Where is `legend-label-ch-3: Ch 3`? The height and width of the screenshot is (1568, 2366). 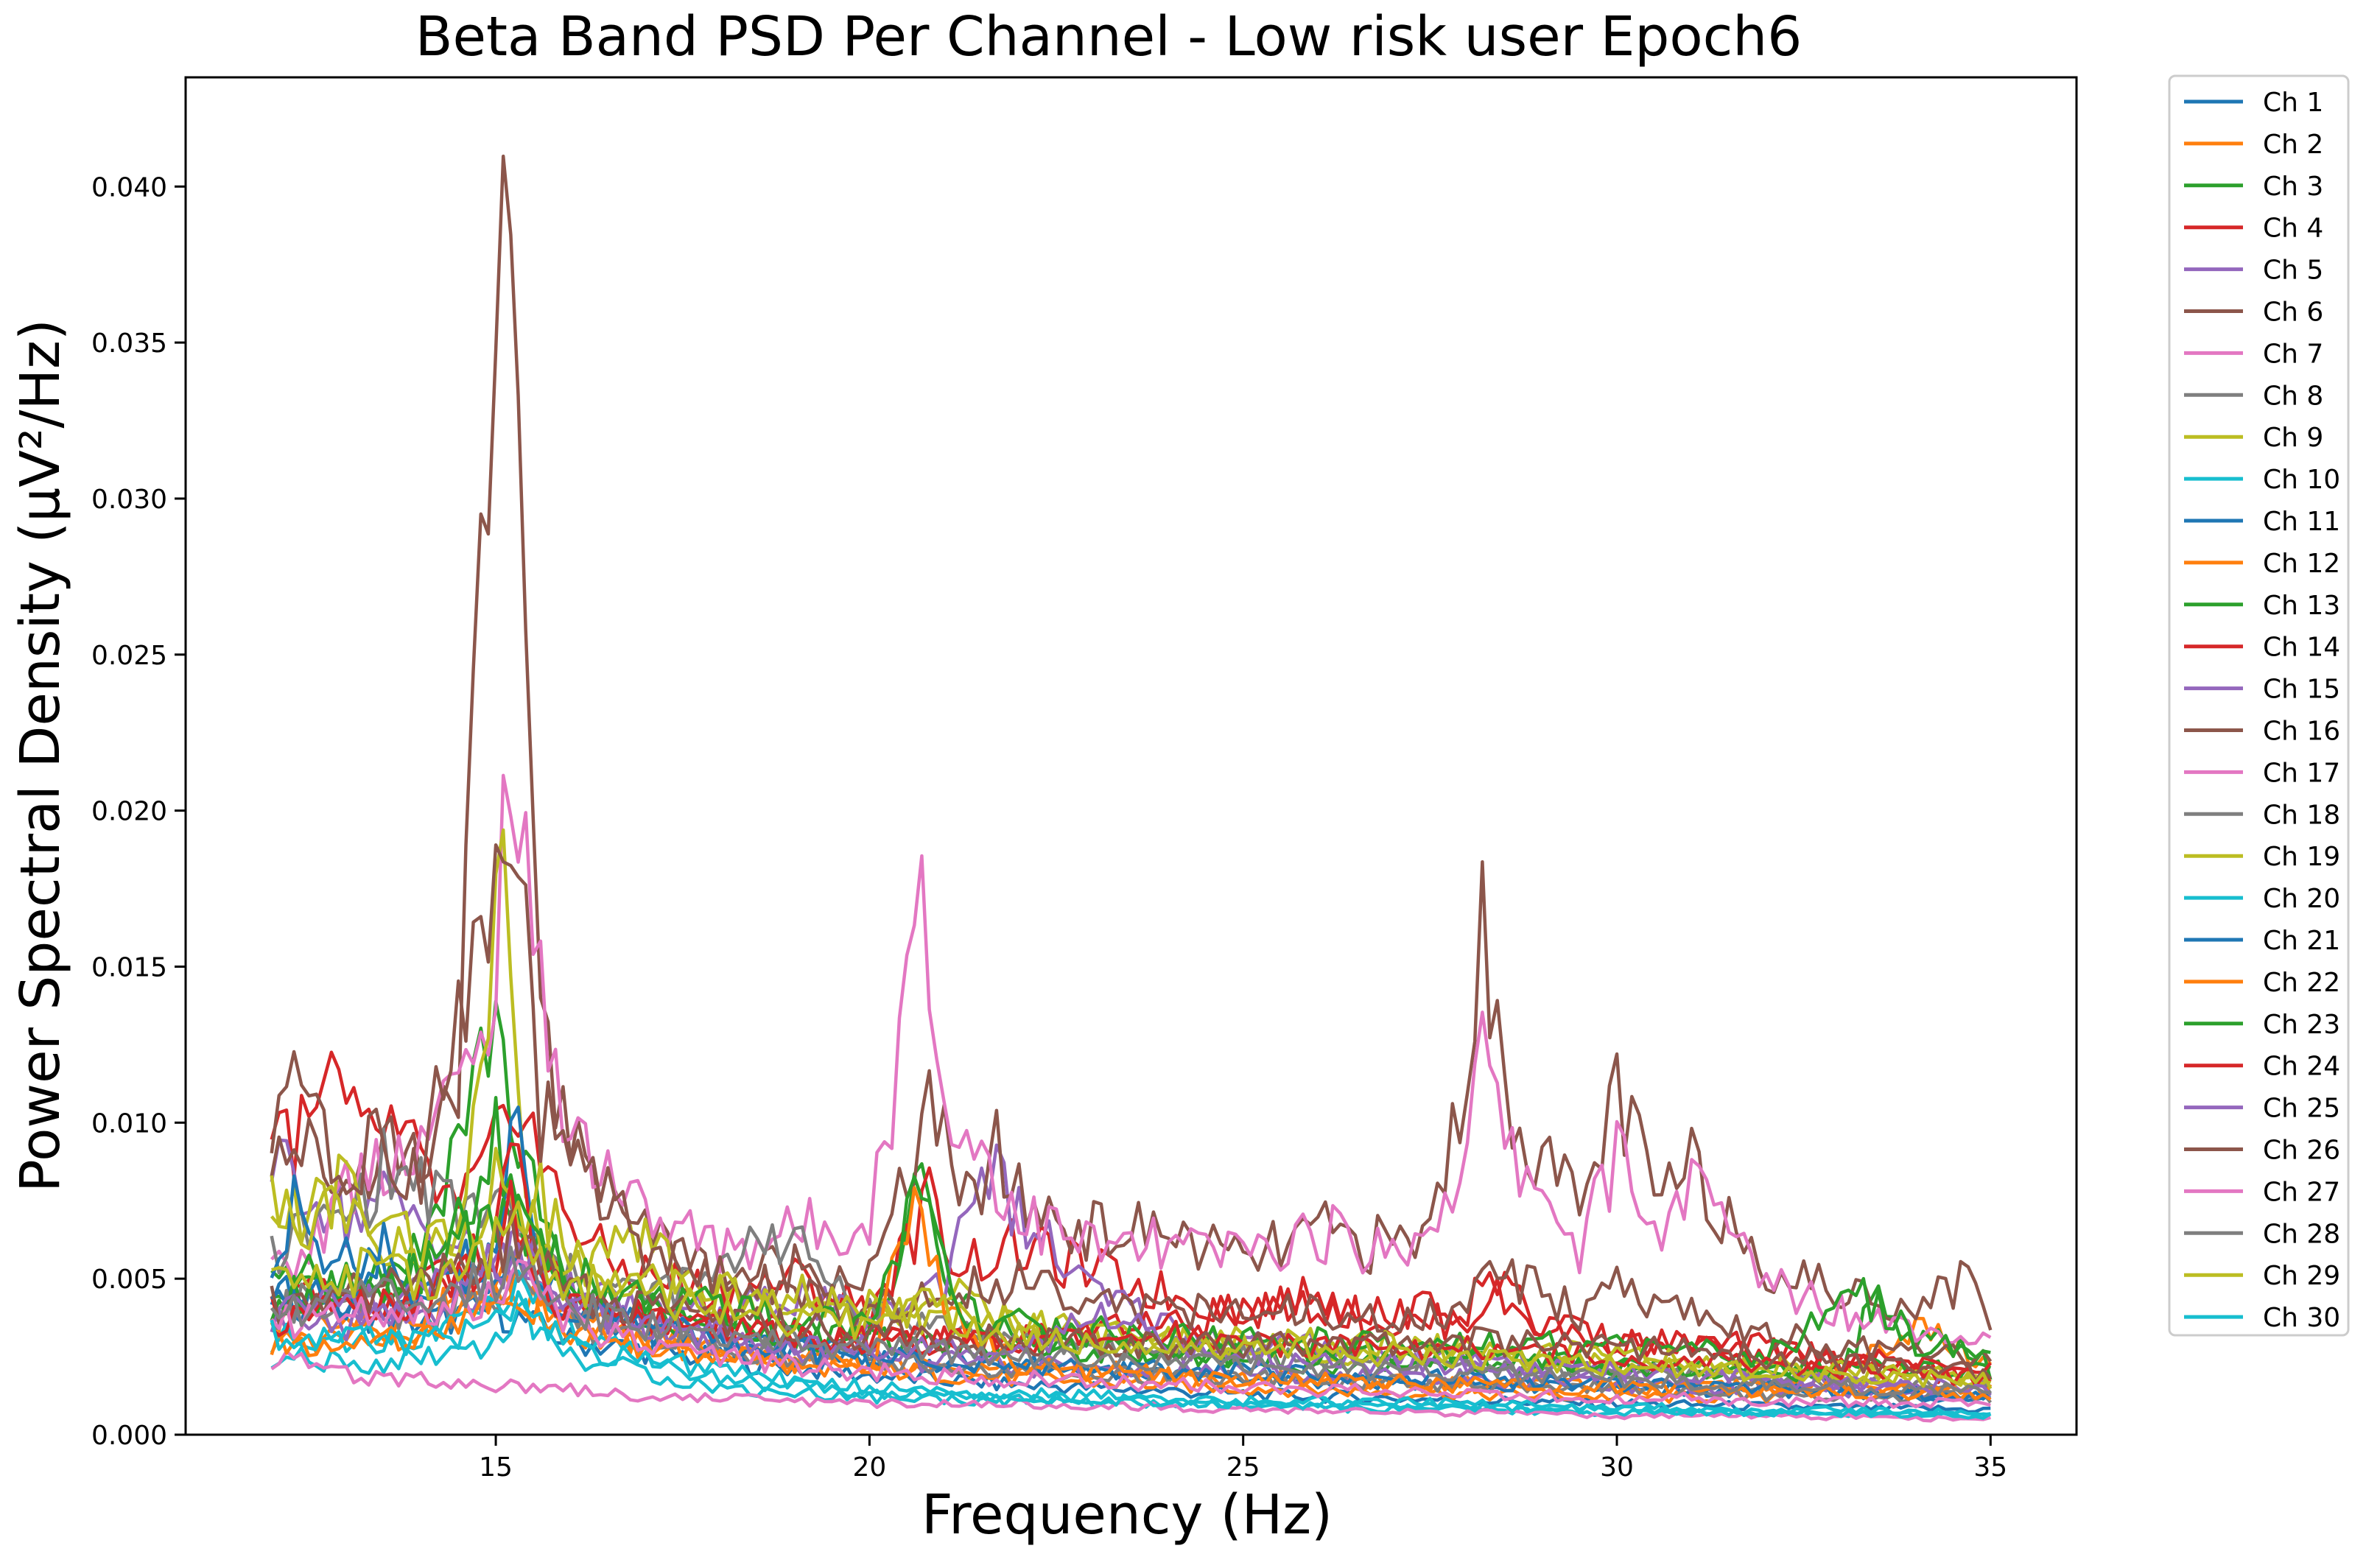 legend-label-ch-3: Ch 3 is located at coordinates (2293, 187).